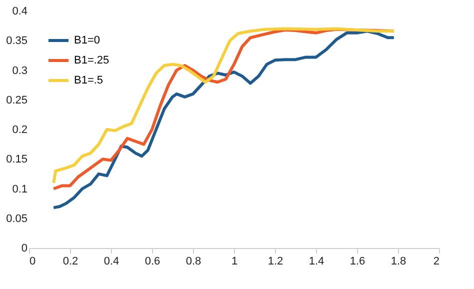 This screenshot has height=289, width=474. Describe the element at coordinates (112, 262) in the screenshot. I see `x-tick-label: 0.4` at that location.